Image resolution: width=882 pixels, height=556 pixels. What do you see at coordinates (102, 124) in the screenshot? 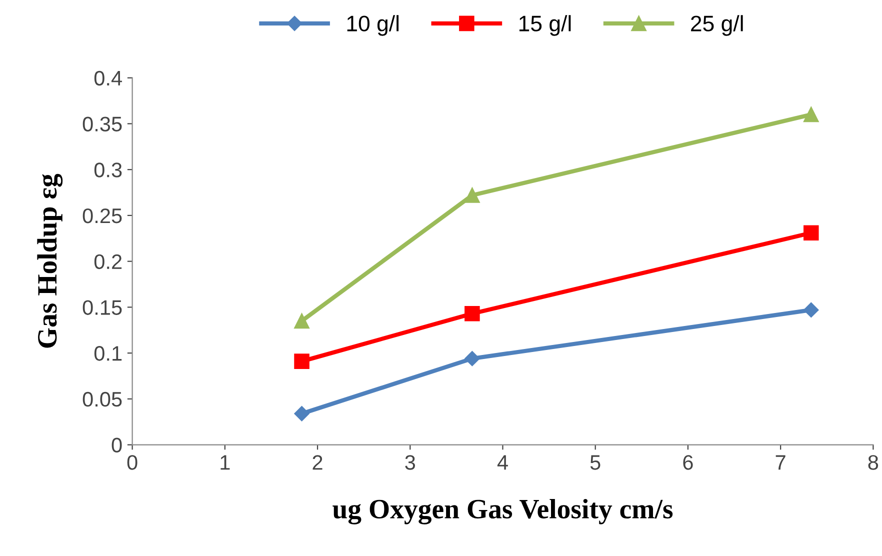
I see `y-tick-label: 0.35` at bounding box center [102, 124].